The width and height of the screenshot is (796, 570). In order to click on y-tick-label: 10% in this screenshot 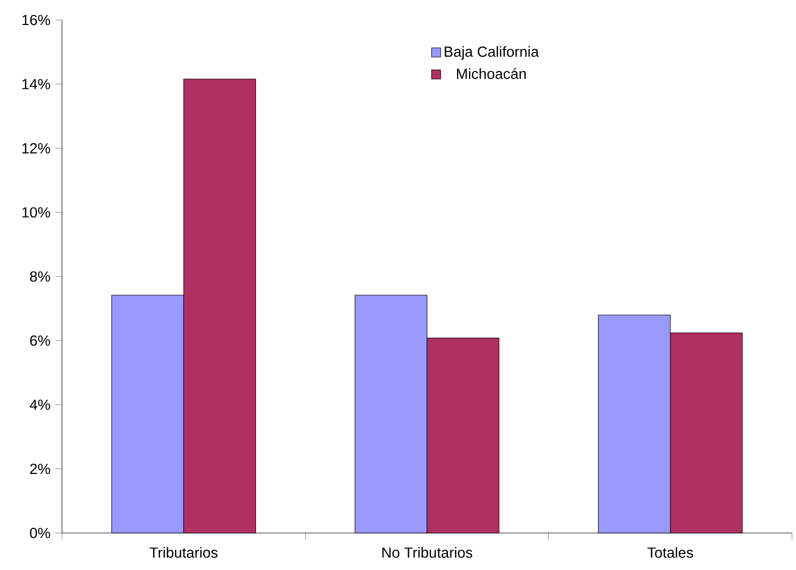, I will do `click(36, 212)`.